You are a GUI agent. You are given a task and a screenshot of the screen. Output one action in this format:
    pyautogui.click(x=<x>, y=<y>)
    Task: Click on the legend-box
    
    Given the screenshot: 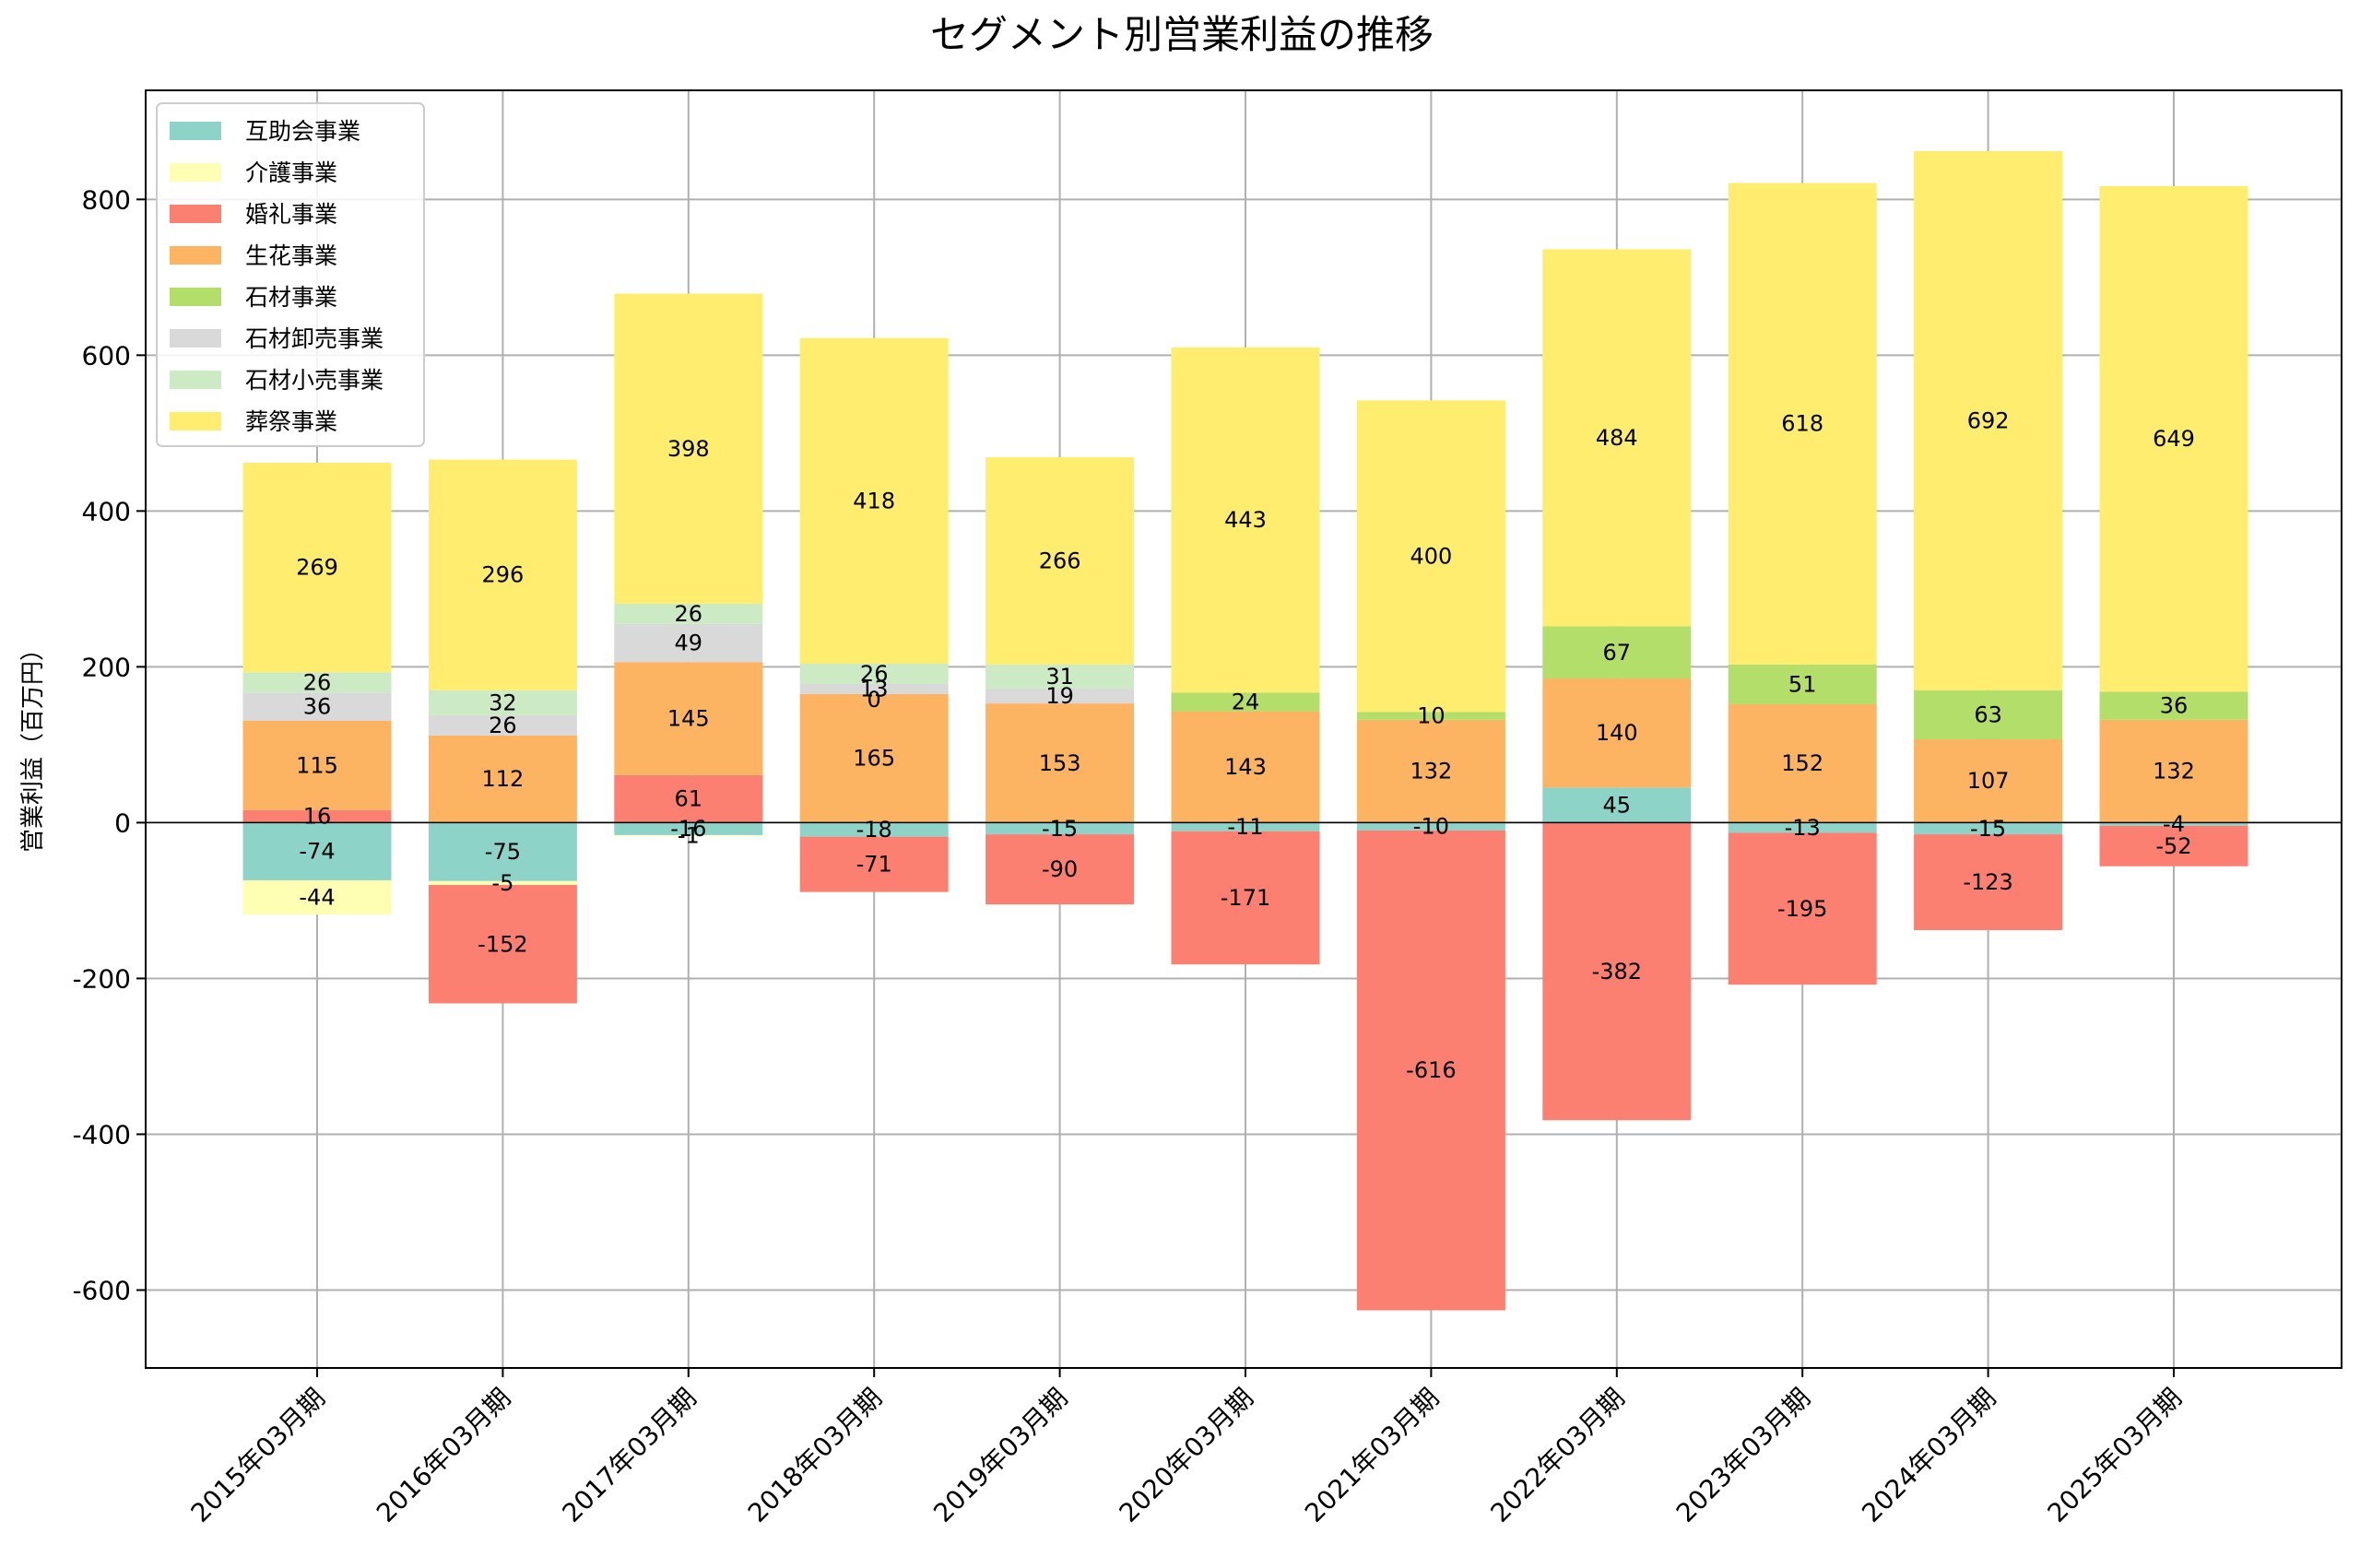 What is the action you would take?
    pyautogui.click(x=290, y=275)
    